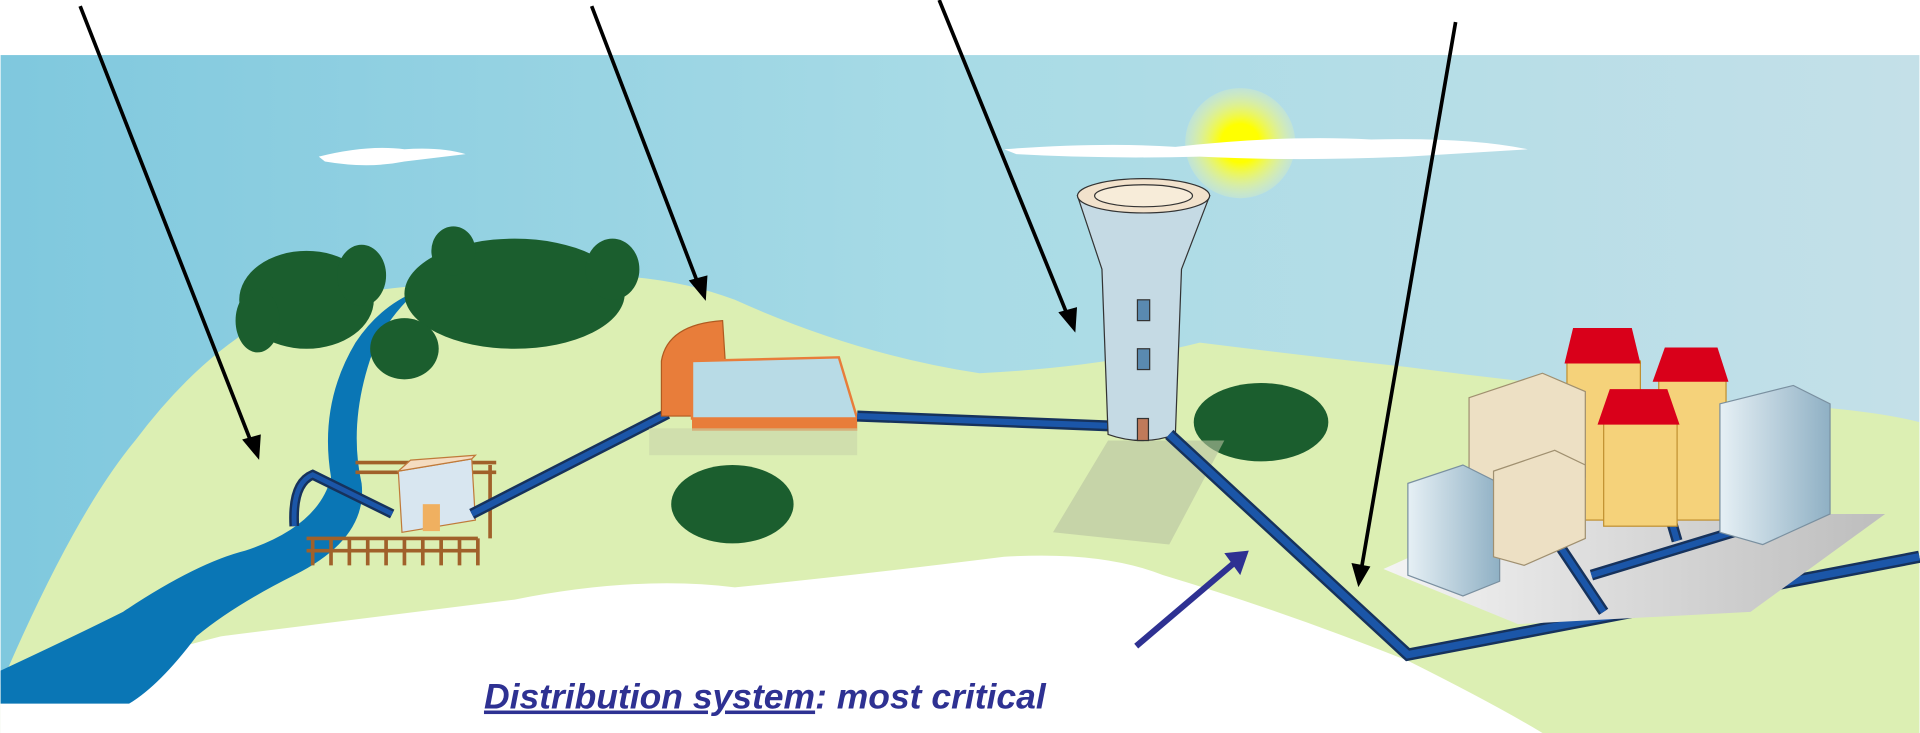 Image resolution: width=1920 pixels, height=733 pixels. What do you see at coordinates (1634, 476) in the screenshot?
I see `town` at bounding box center [1634, 476].